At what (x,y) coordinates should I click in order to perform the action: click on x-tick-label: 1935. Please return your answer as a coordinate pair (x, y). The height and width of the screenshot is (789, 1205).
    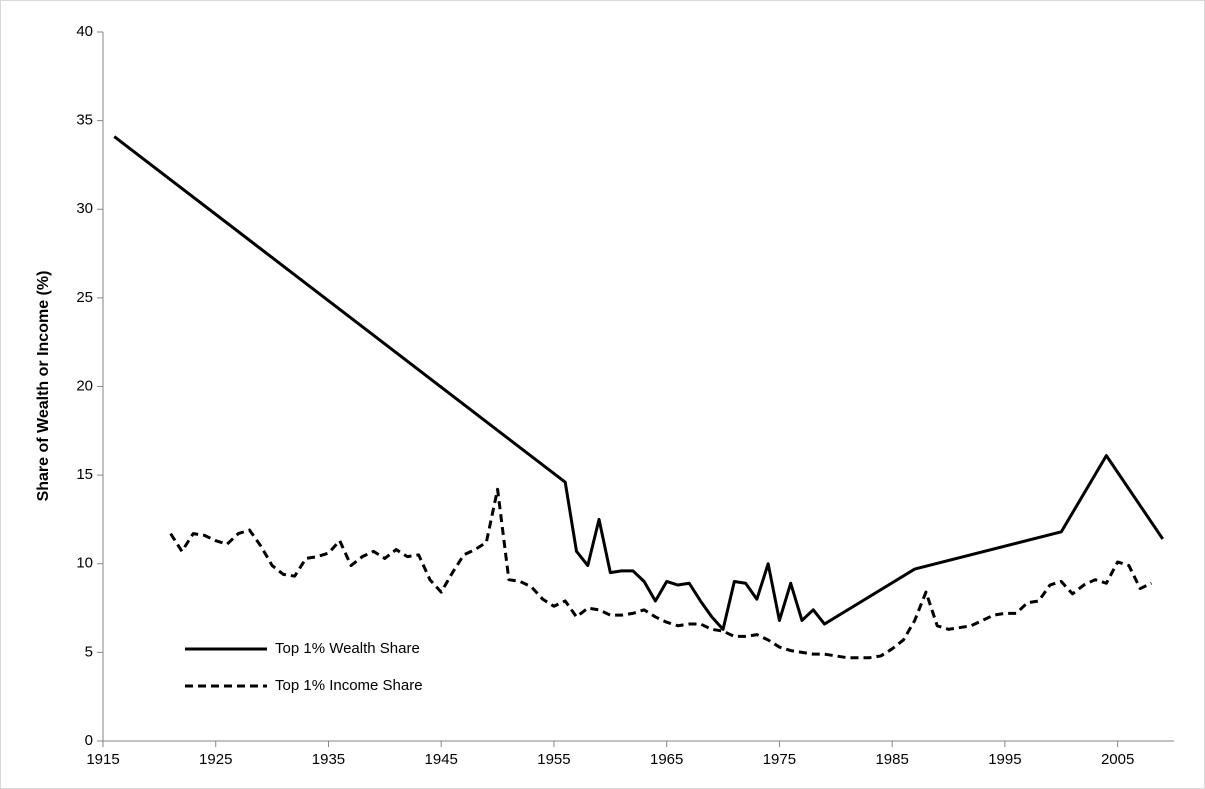
    Looking at the image, I should click on (328, 759).